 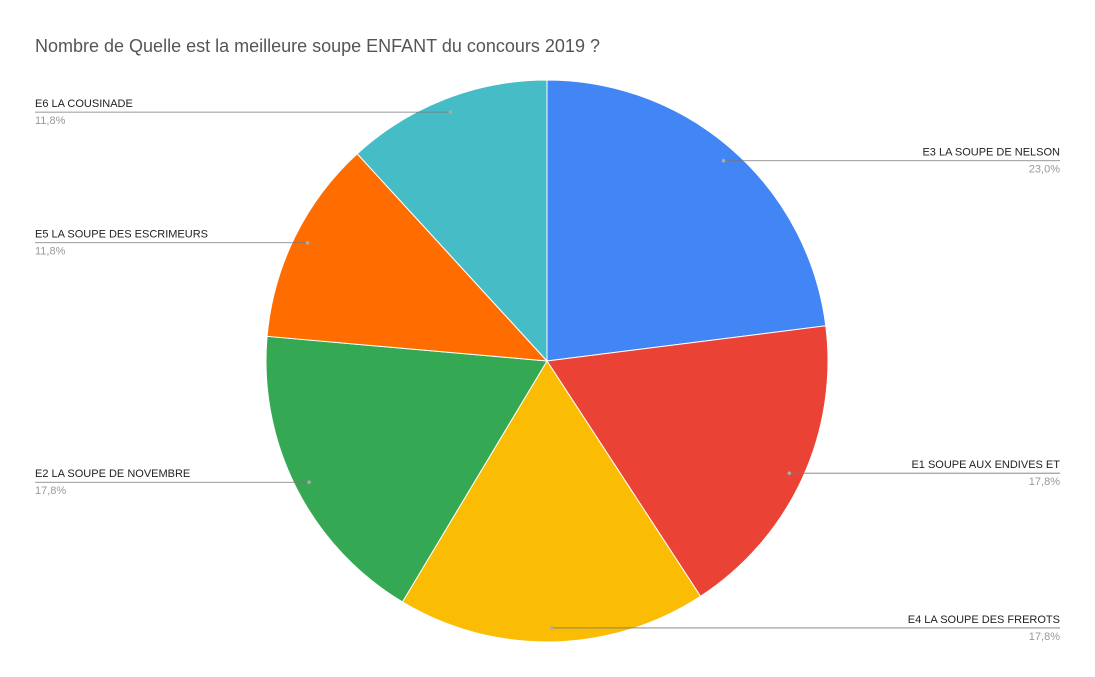 I want to click on slice-label: E3 LA SOUPE DE NELSON, so click(x=991, y=153).